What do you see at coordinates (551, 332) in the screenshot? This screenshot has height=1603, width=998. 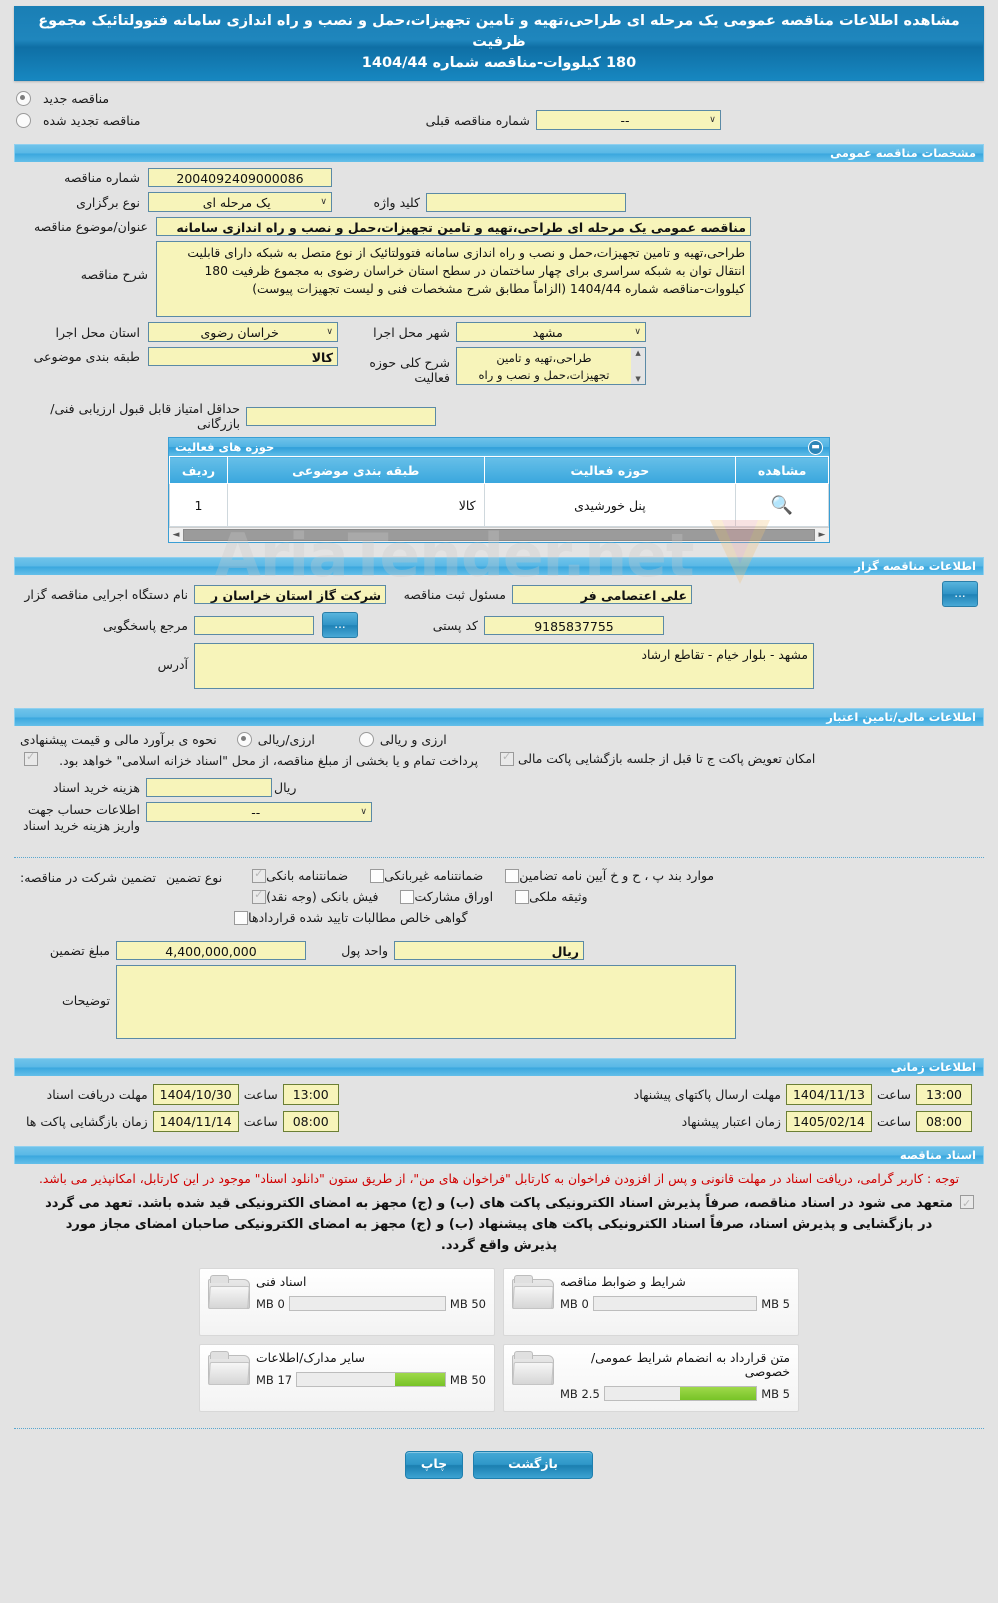 I see `city-select: ∨ مشهد` at bounding box center [551, 332].